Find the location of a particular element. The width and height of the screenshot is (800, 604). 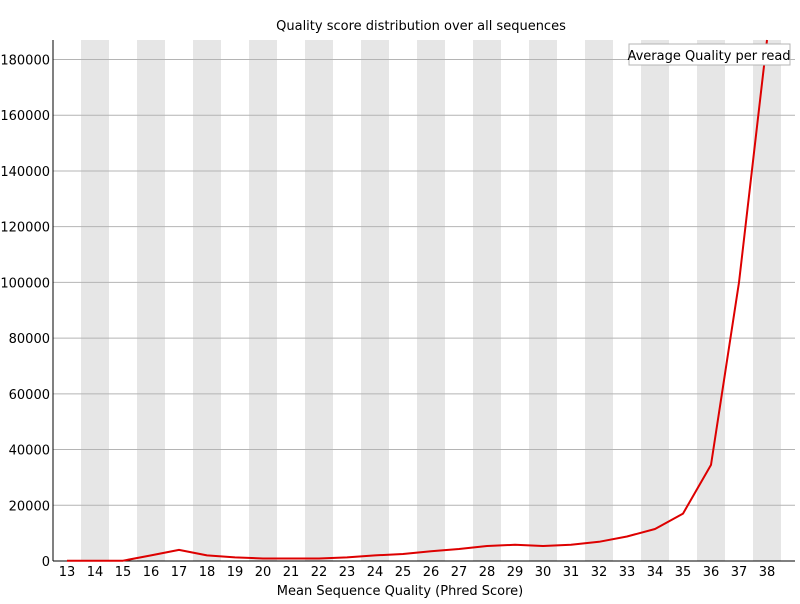

x-tick-label: 25 is located at coordinates (403, 572).